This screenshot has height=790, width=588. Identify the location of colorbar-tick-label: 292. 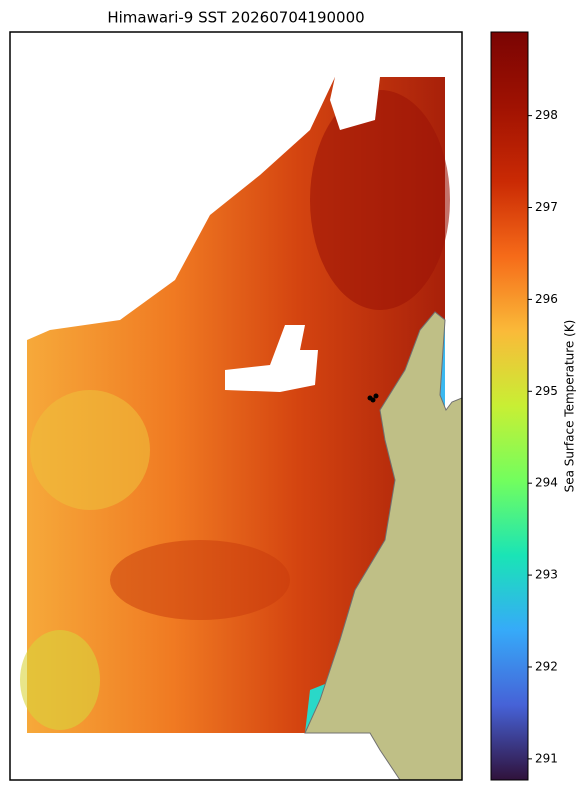
(546, 666).